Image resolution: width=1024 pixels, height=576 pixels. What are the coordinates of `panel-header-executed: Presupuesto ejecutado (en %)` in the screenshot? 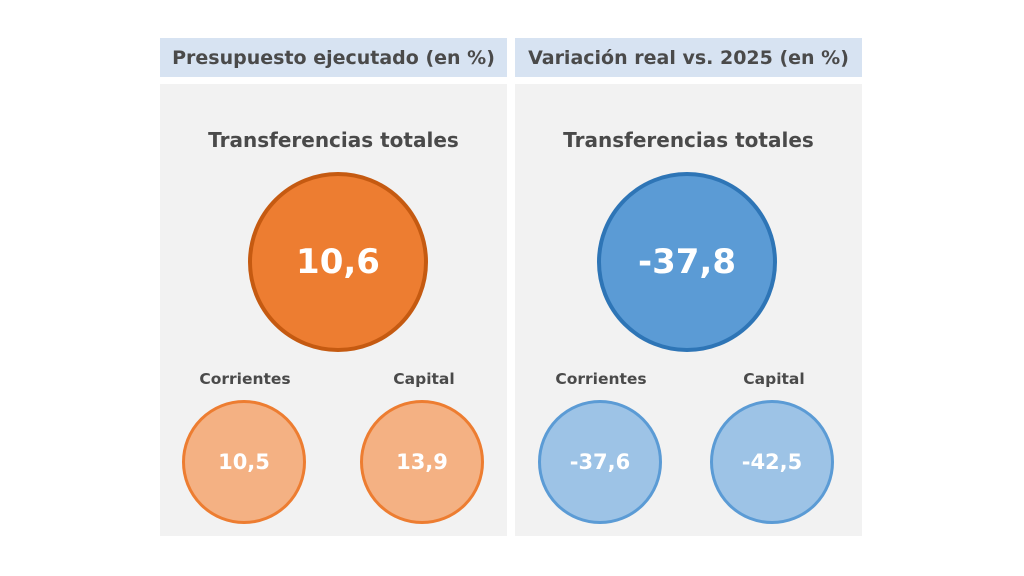 It's located at (333, 57).